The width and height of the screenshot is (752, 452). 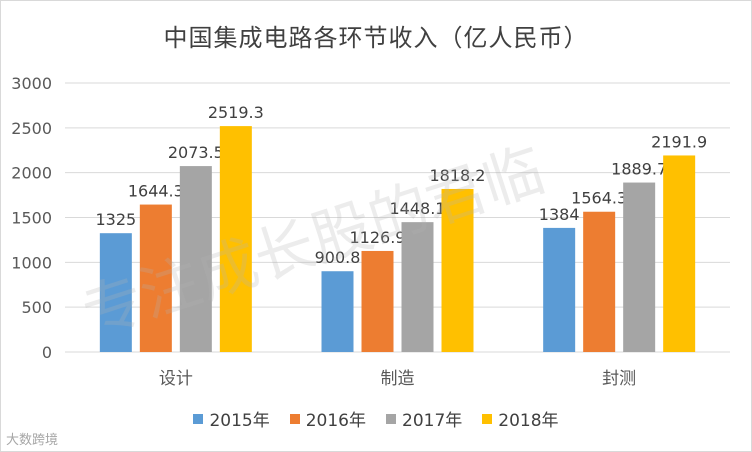 What do you see at coordinates (418, 208) in the screenshot?
I see `data-label: 1448.1` at bounding box center [418, 208].